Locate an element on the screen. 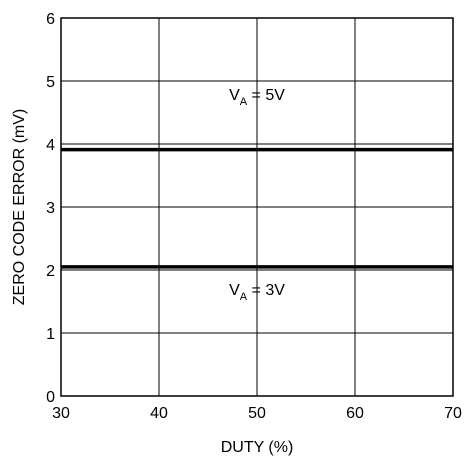 The image size is (466, 458). y-tick-label: 4 is located at coordinates (50, 145).